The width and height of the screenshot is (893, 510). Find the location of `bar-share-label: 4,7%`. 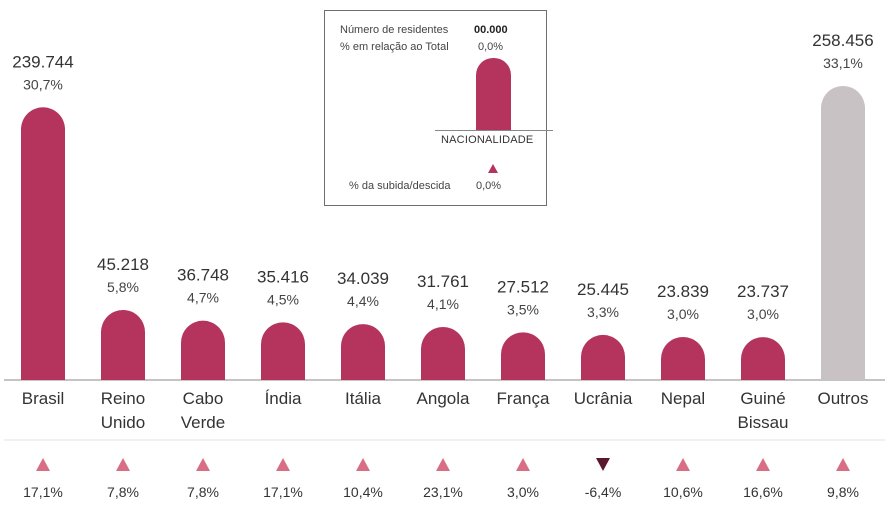

bar-share-label: 4,7% is located at coordinates (203, 298).